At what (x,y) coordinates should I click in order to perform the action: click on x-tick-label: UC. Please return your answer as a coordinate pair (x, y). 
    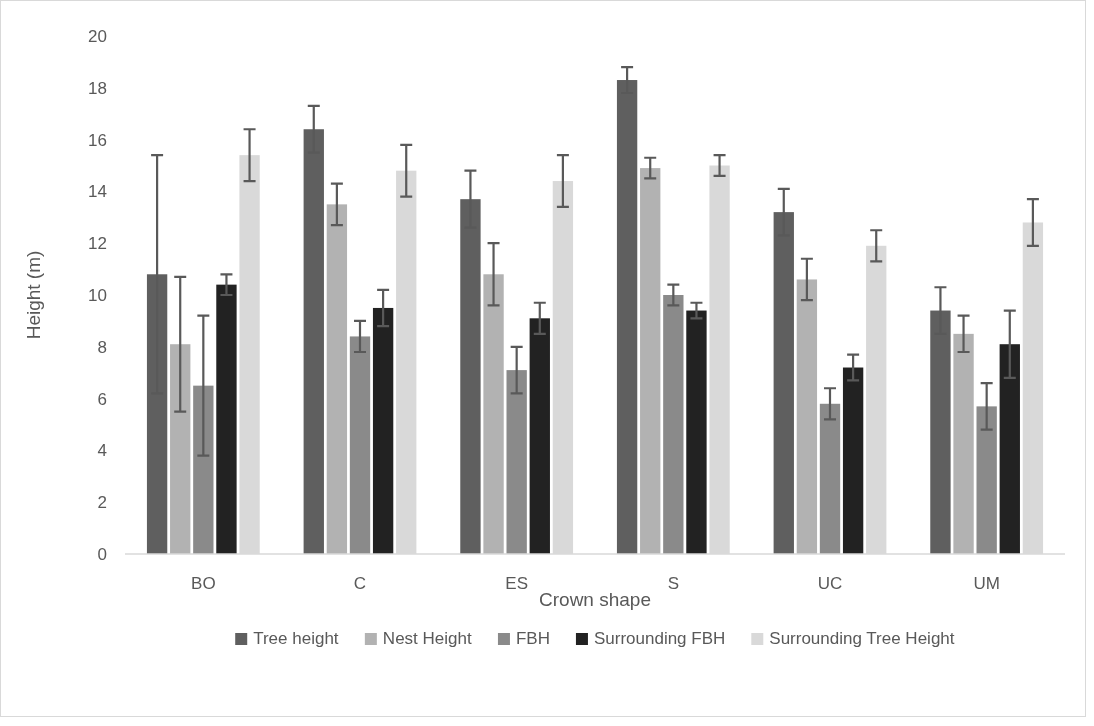
    Looking at the image, I should click on (830, 584).